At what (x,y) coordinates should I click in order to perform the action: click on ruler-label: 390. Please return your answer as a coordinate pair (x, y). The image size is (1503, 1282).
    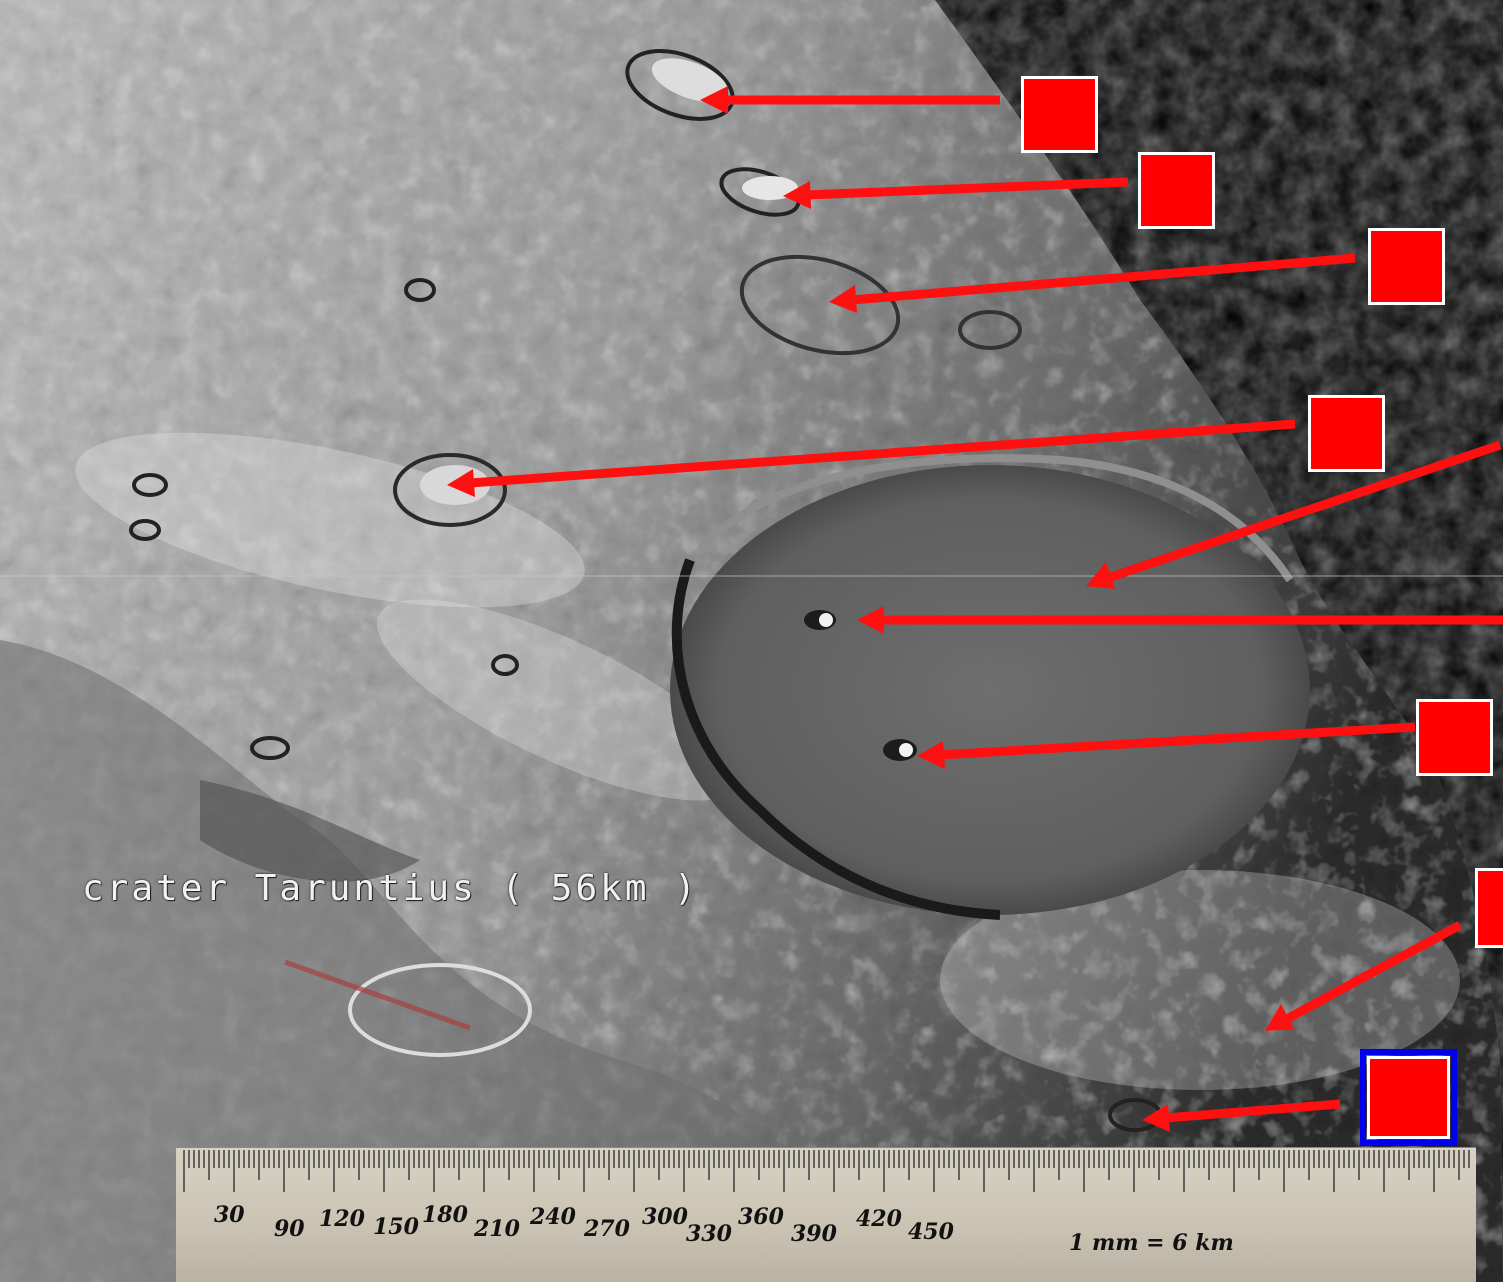
    Looking at the image, I should click on (814, 1234).